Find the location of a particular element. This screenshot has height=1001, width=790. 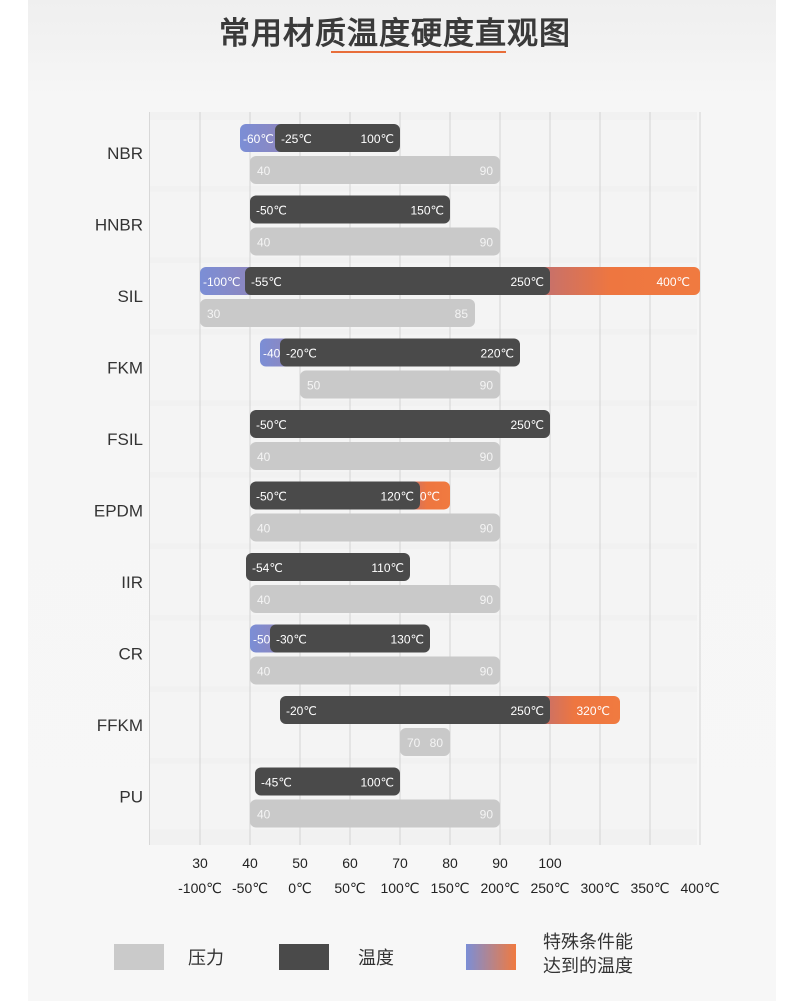

special-high-label: 400℃ is located at coordinates (674, 282).